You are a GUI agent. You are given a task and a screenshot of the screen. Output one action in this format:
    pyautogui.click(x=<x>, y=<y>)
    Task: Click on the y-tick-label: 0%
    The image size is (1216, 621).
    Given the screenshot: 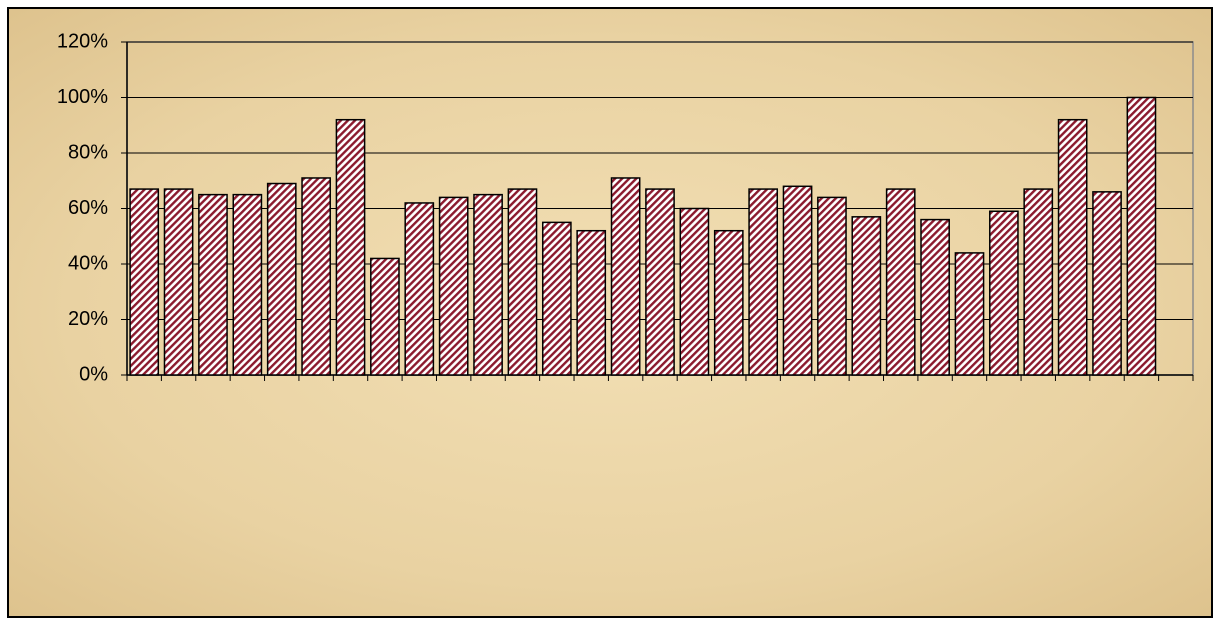 What is the action you would take?
    pyautogui.click(x=93, y=374)
    